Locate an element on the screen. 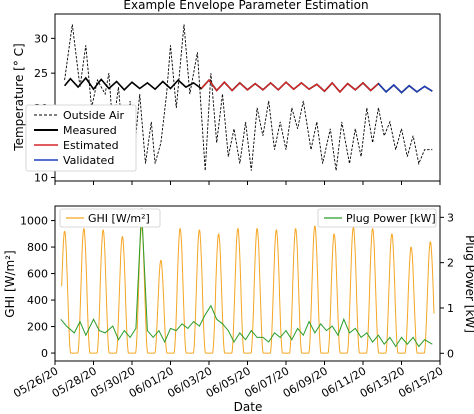 The image size is (474, 414). top-legend-frame is located at coordinates (81, 138).